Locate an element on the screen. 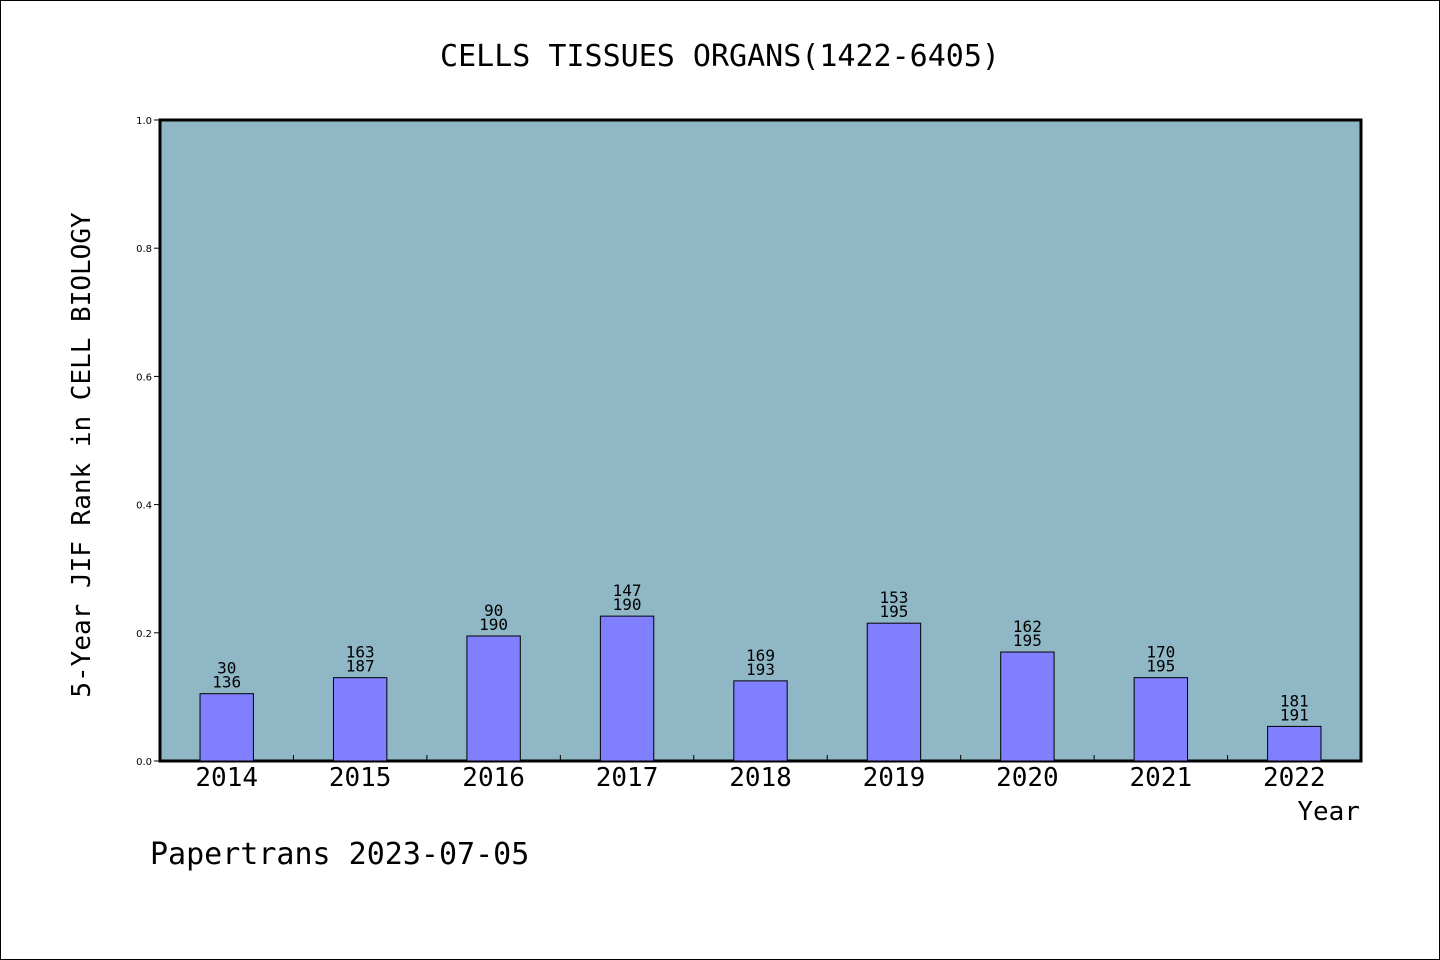 This screenshot has height=960, width=1440. x-tick-label: 2016 is located at coordinates (493, 778).